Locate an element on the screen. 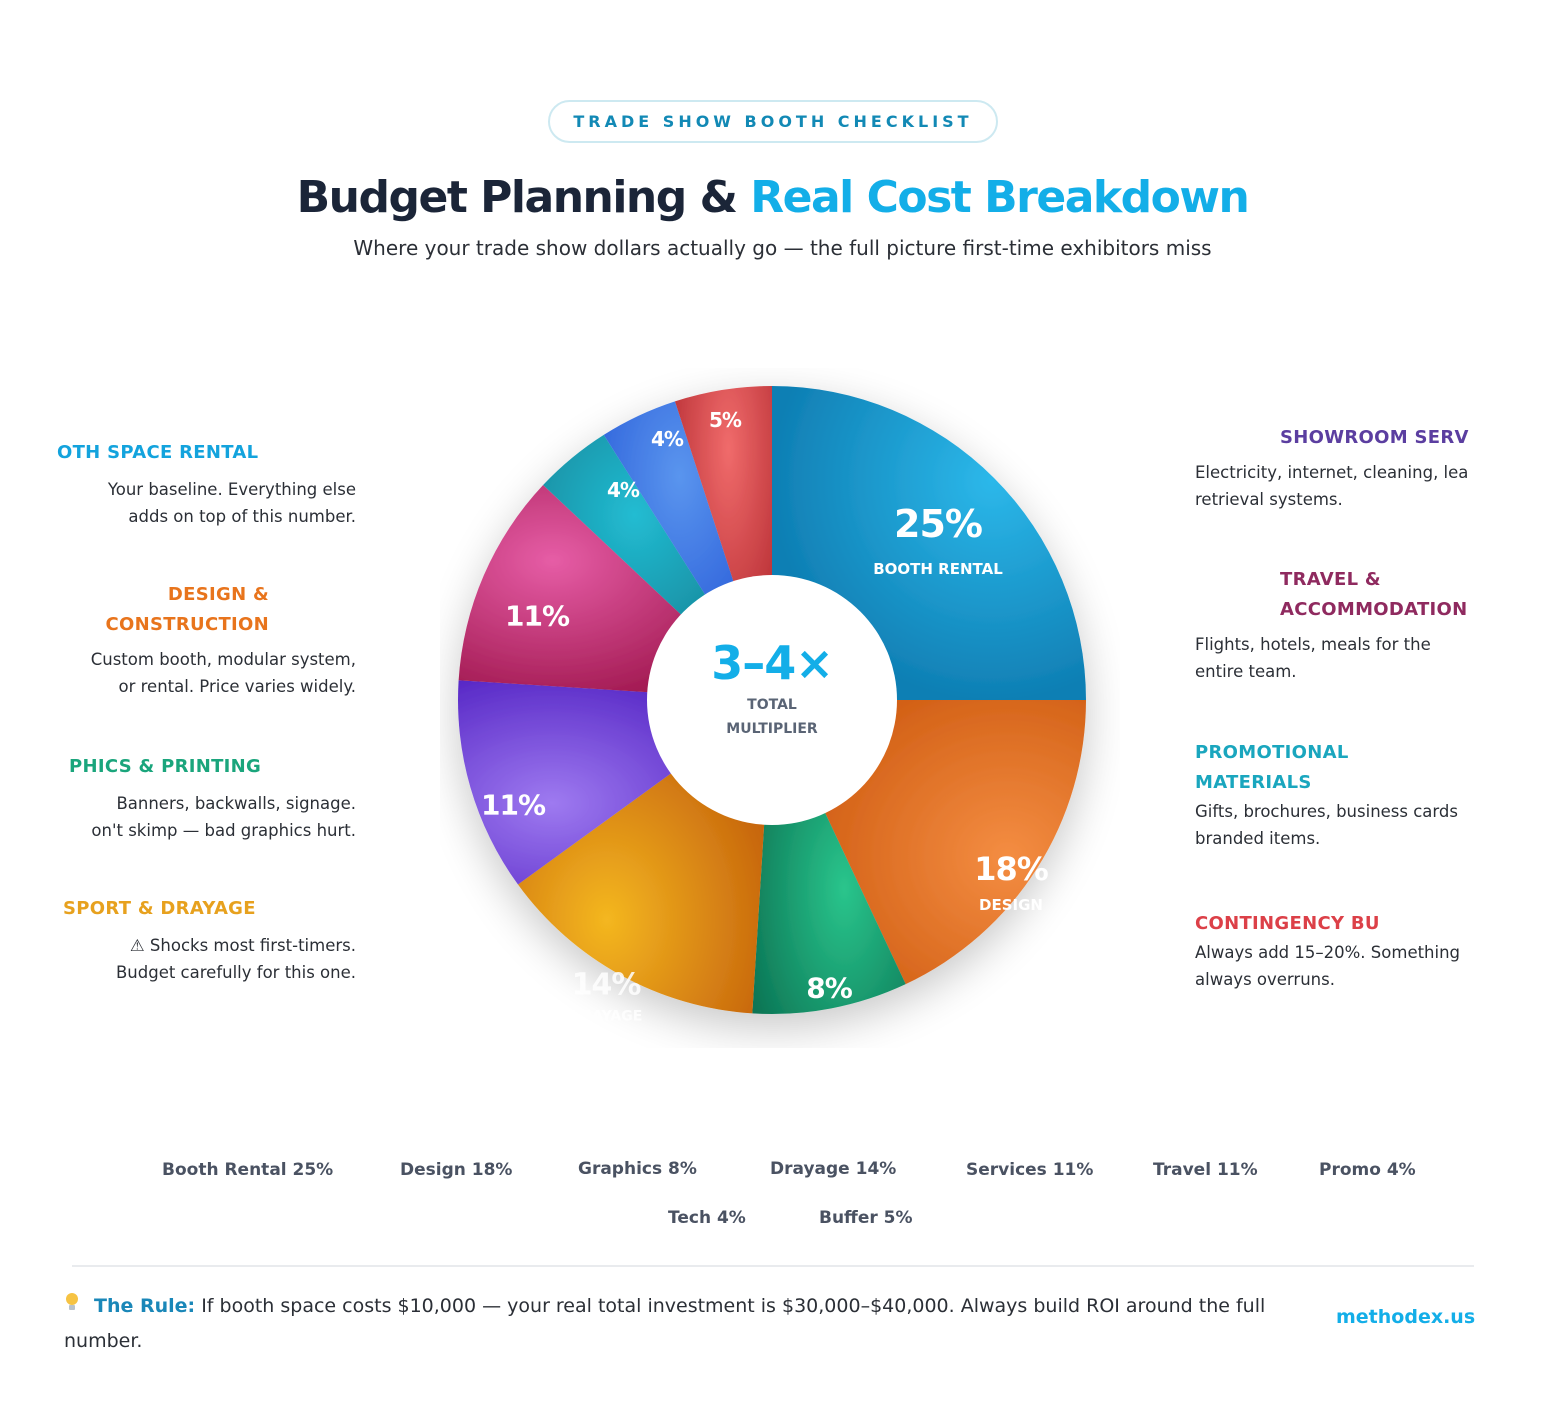  legend-item-booth-rental: Booth Rental 25% is located at coordinates (248, 1170).